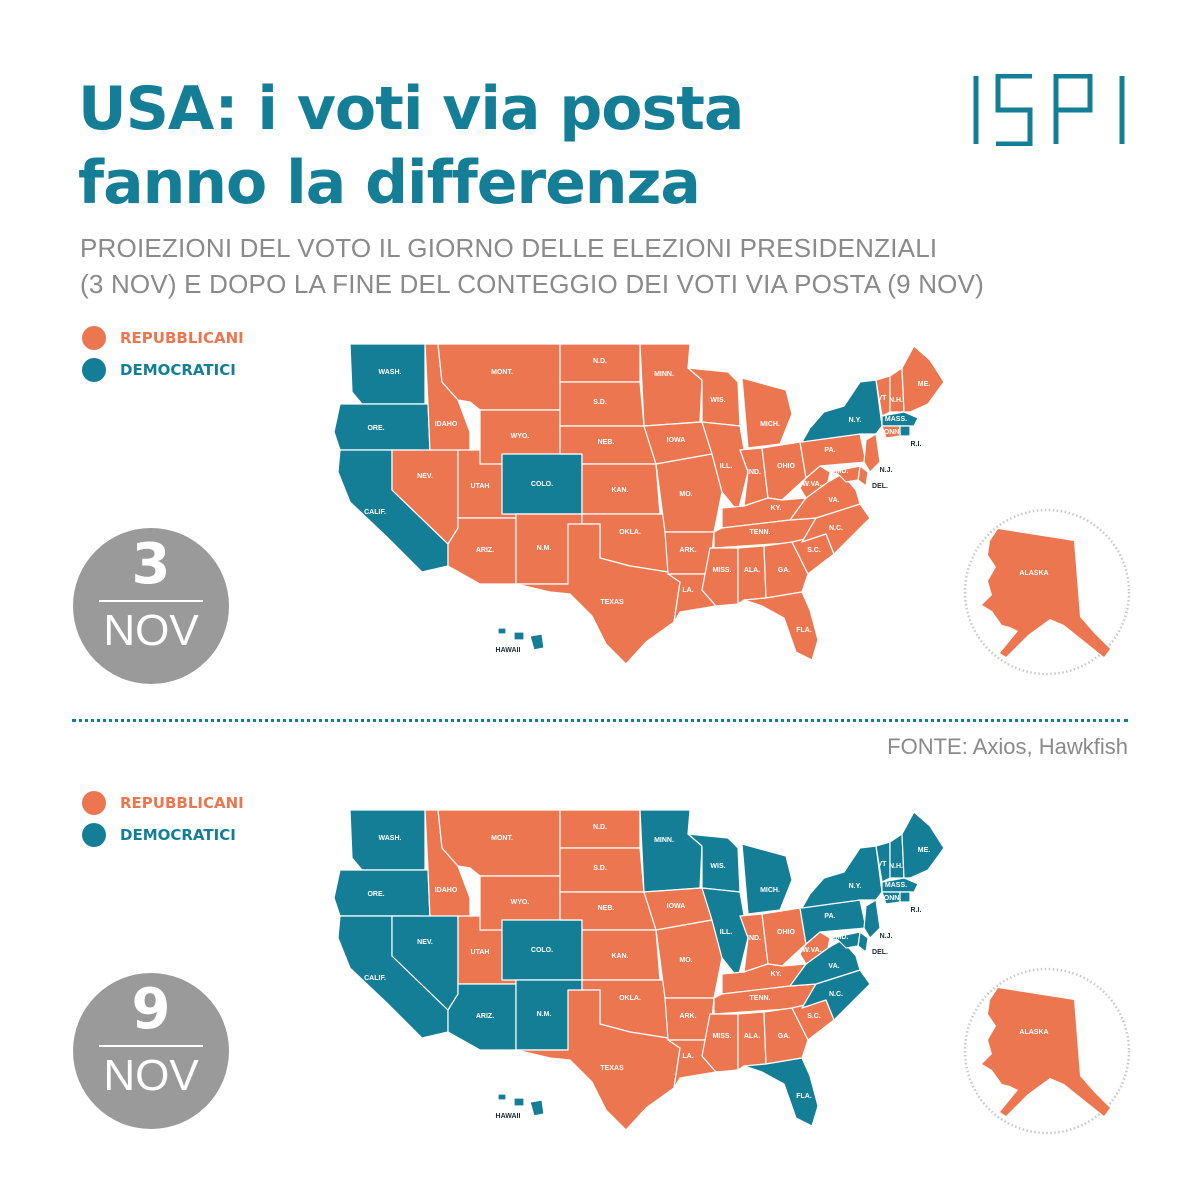 Image resolution: width=1200 pixels, height=1200 pixels. I want to click on state-label-utah: UTAH, so click(480, 952).